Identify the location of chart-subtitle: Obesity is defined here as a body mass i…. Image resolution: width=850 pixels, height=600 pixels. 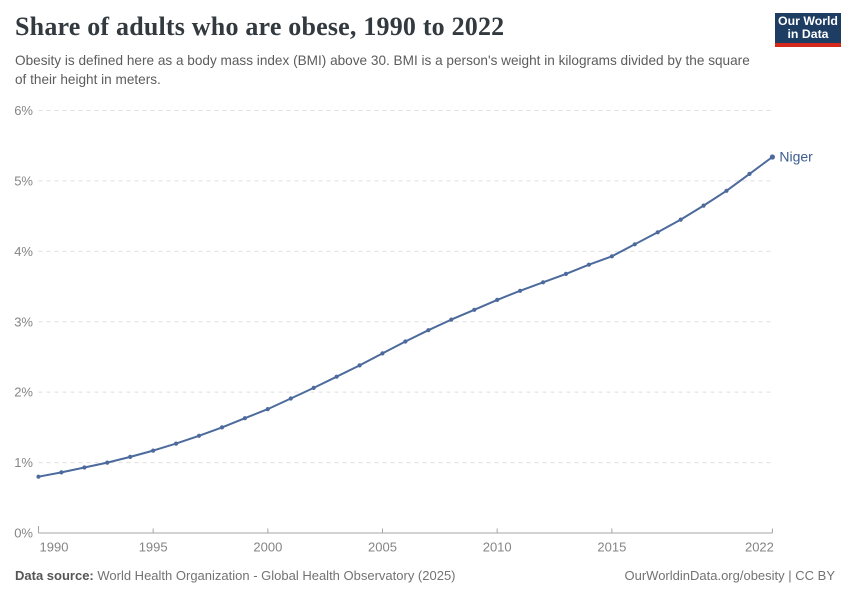
(382, 70).